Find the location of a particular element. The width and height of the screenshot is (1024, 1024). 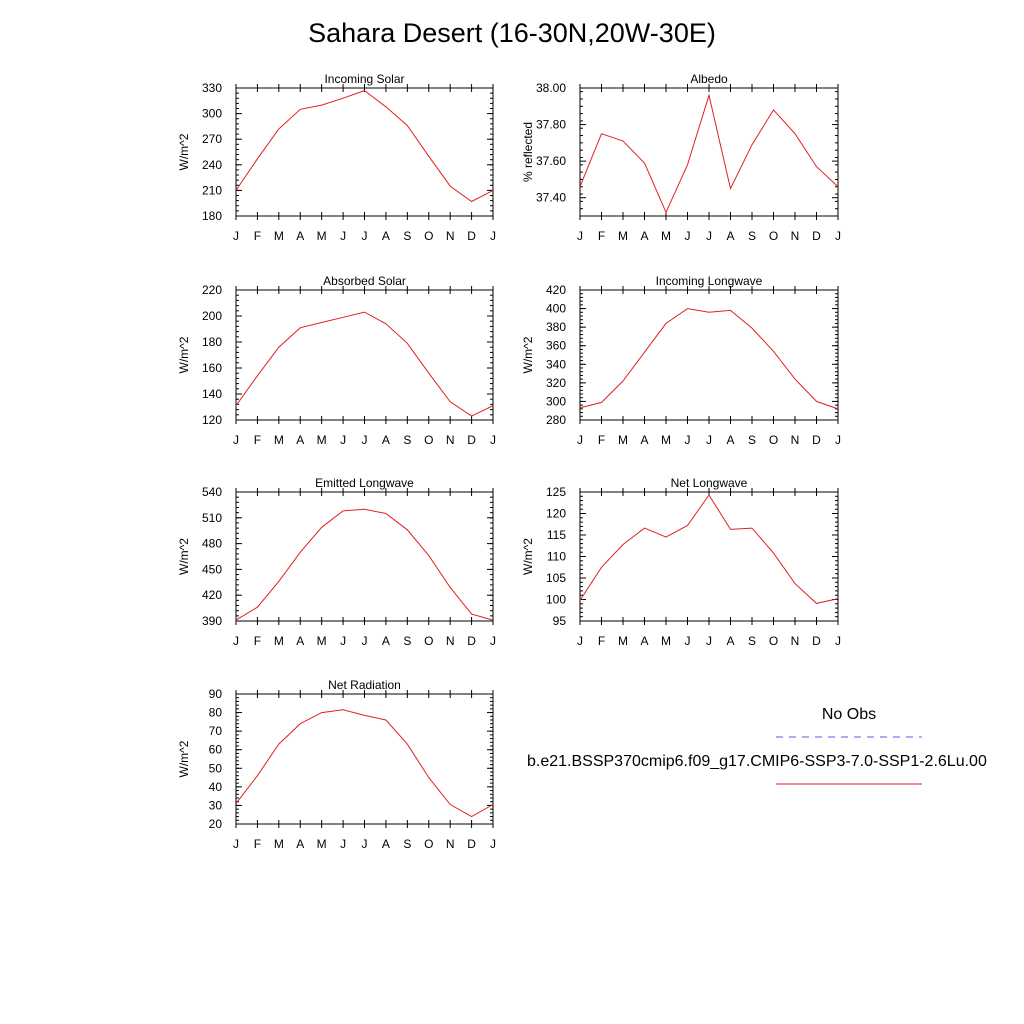

y-tick-label: 40 is located at coordinates (216, 787).